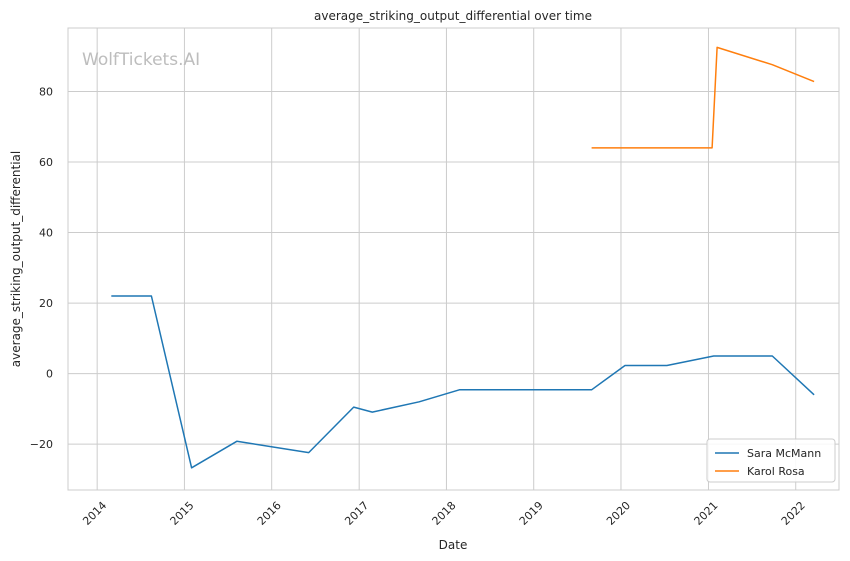 The height and width of the screenshot is (561, 850). Describe the element at coordinates (46, 303) in the screenshot. I see `y-tick-label: 20` at that location.